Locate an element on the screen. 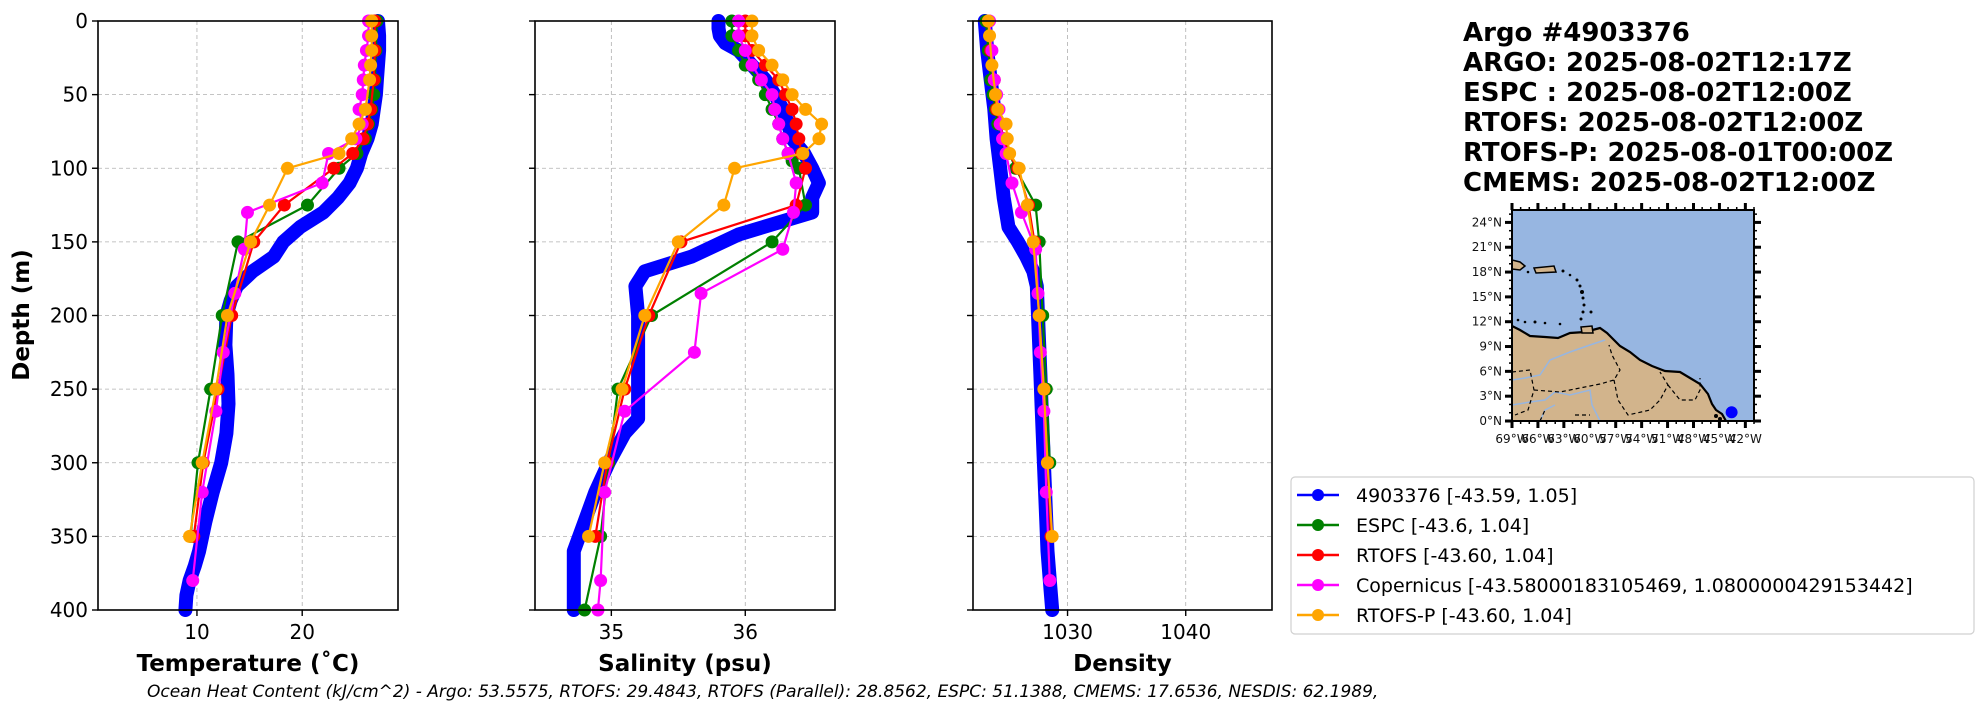 The width and height of the screenshot is (1987, 712). time-cmems: CMEMS: 2025-08-02T12:00Z is located at coordinates (1669, 183).